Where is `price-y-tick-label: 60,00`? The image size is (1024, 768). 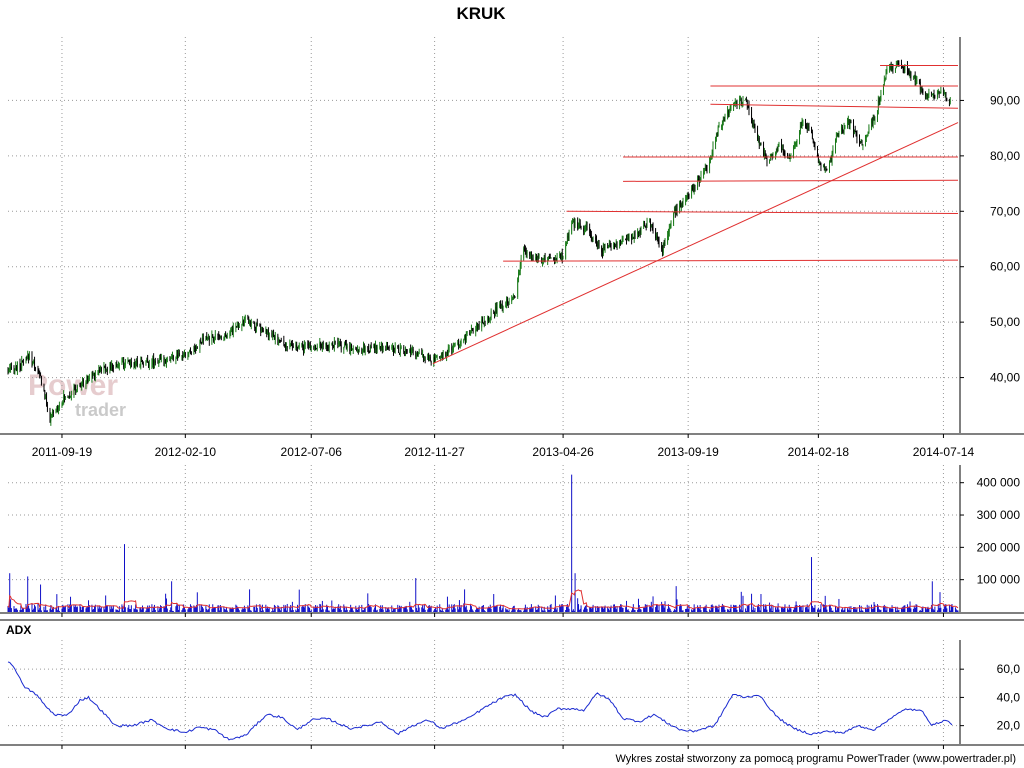 price-y-tick-label: 60,00 is located at coordinates (1005, 267).